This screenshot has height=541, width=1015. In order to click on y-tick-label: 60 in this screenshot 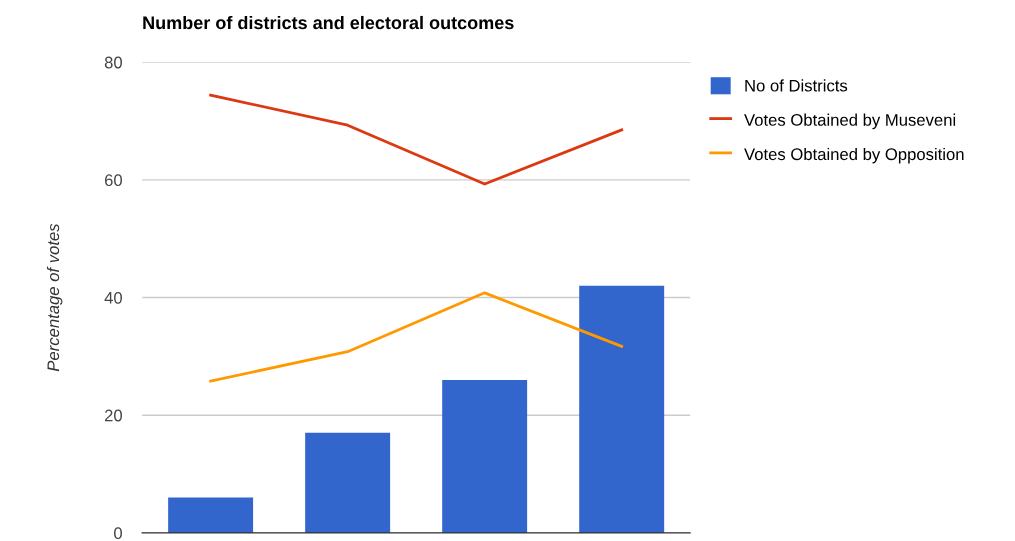, I will do `click(113, 180)`.